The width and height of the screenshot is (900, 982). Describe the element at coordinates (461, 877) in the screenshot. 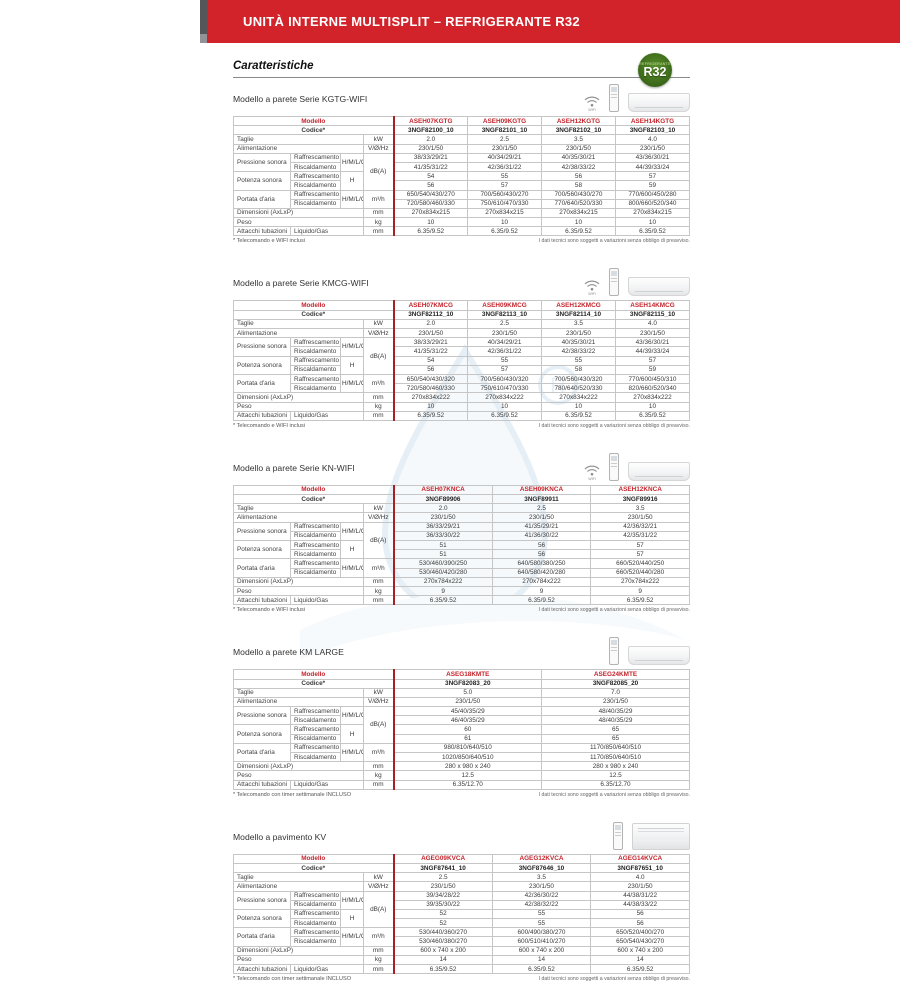

I see `table-row: Taglie kW 2.5 3.5 4.0` at that location.